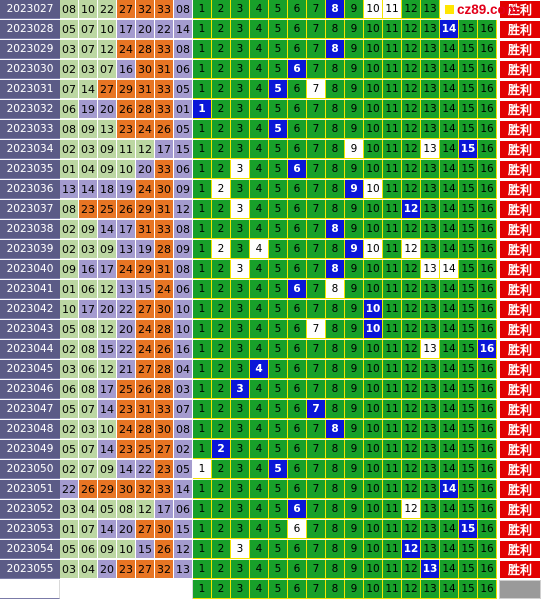  What do you see at coordinates (487, 349) in the screenshot?
I see `hit-cell: 16` at bounding box center [487, 349].